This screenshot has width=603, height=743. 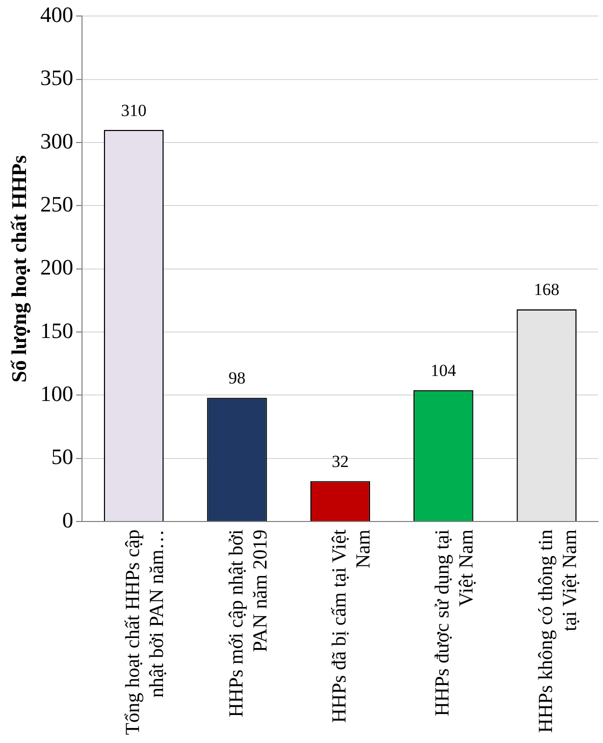 I want to click on data-label: 310, so click(x=134, y=110).